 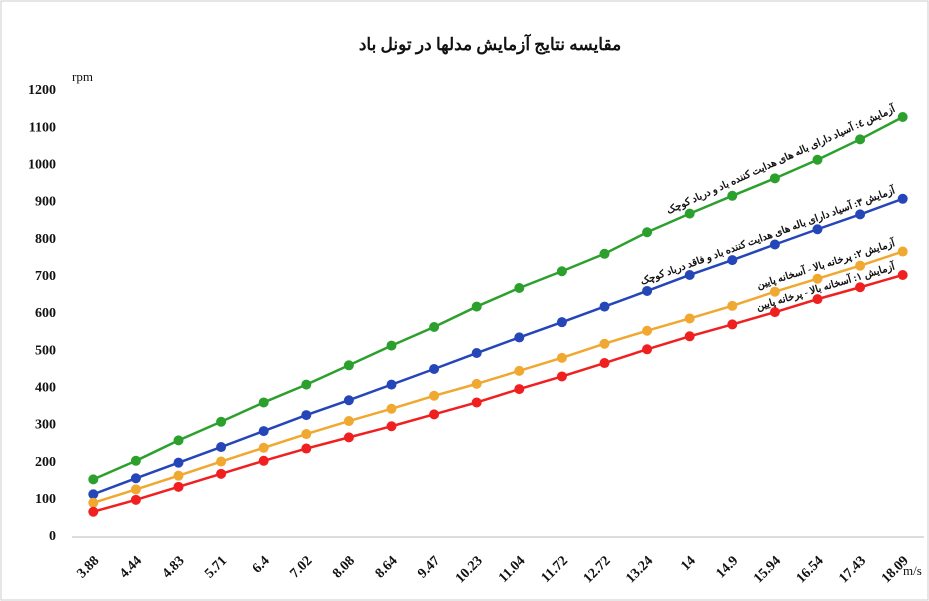 I want to click on y-tick-label: 700, so click(x=45, y=276).